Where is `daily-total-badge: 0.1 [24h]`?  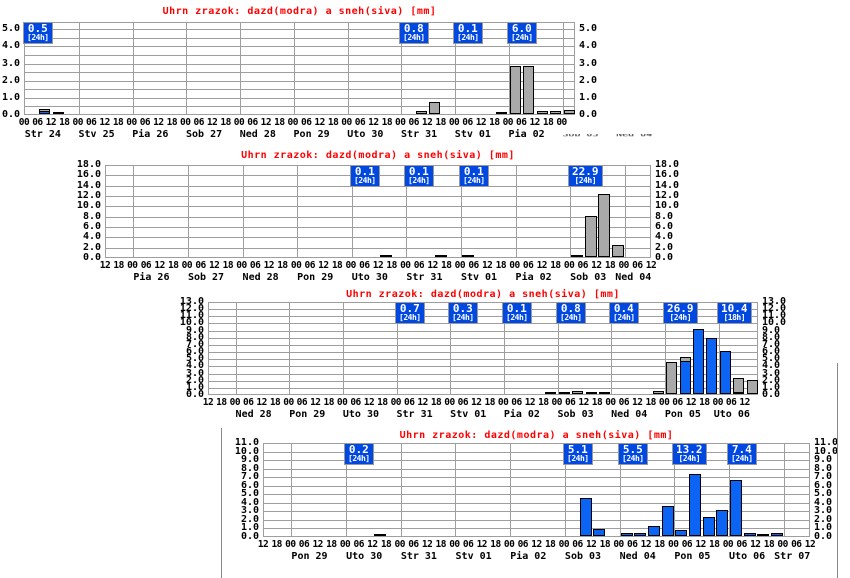 daily-total-badge: 0.1 [24h] is located at coordinates (365, 176).